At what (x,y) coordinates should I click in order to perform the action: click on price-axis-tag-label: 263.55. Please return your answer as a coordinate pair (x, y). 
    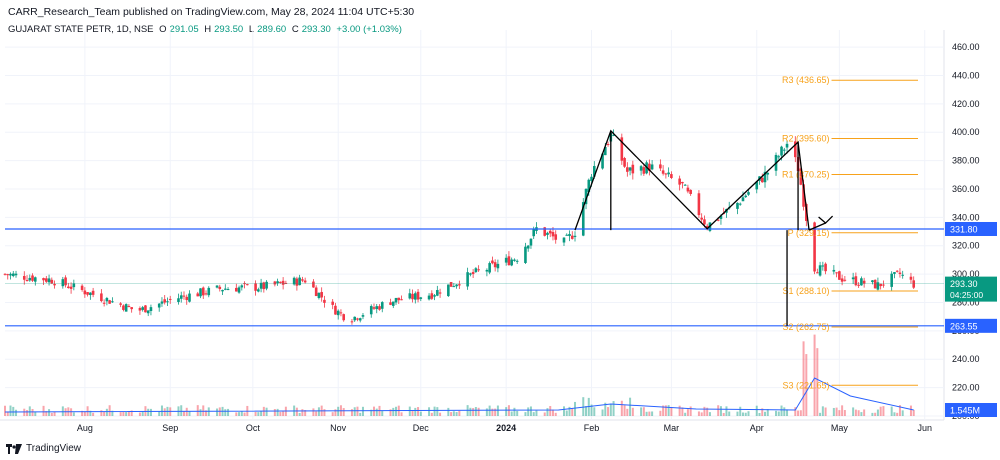
    Looking at the image, I should click on (964, 326).